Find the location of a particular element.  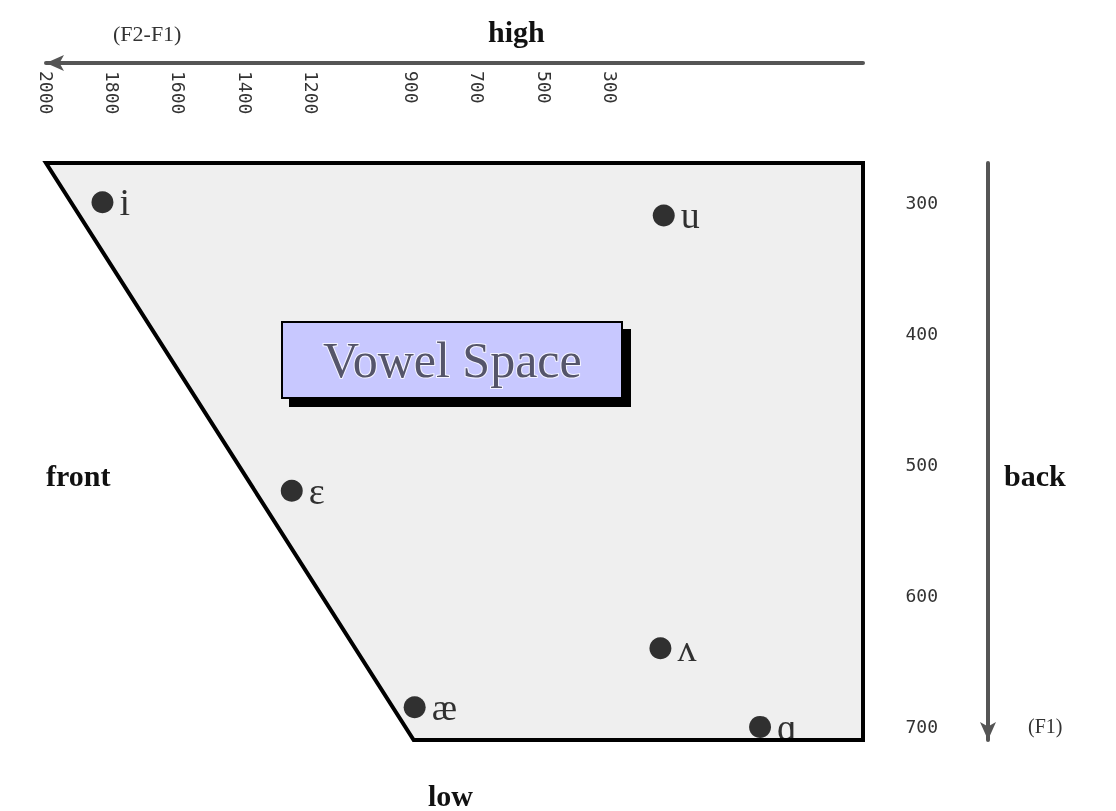

x-tick-label: 1200 is located at coordinates (312, 93).